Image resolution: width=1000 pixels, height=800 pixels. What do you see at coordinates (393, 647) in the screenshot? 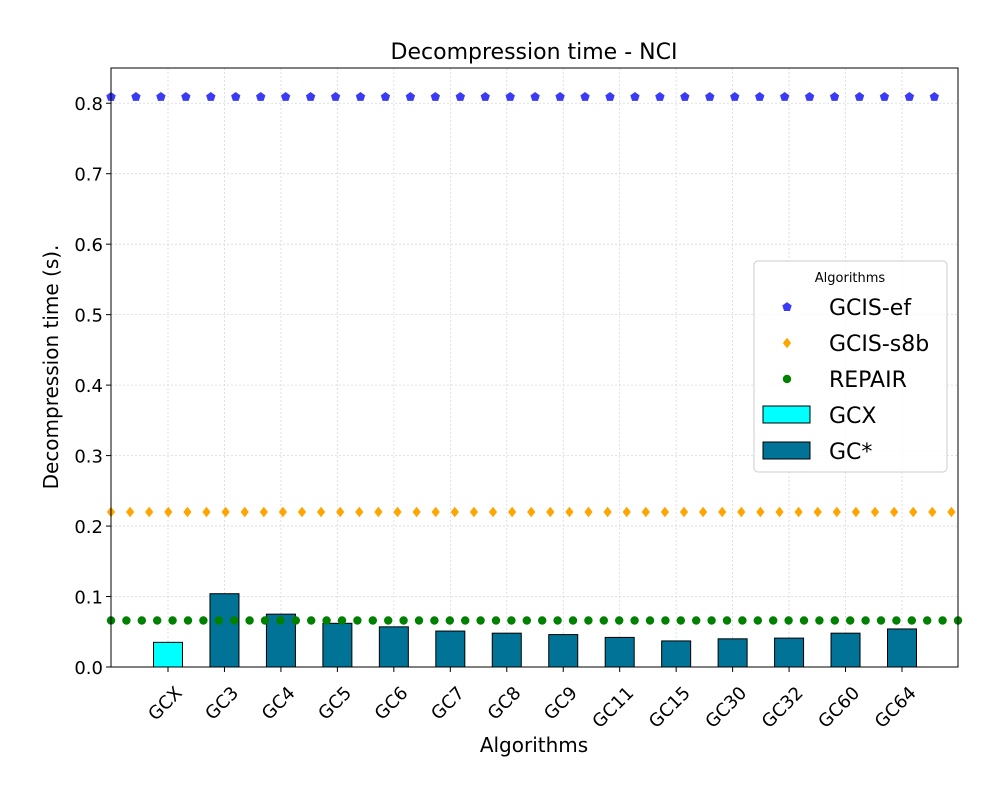
I see `bar-gc6` at bounding box center [393, 647].